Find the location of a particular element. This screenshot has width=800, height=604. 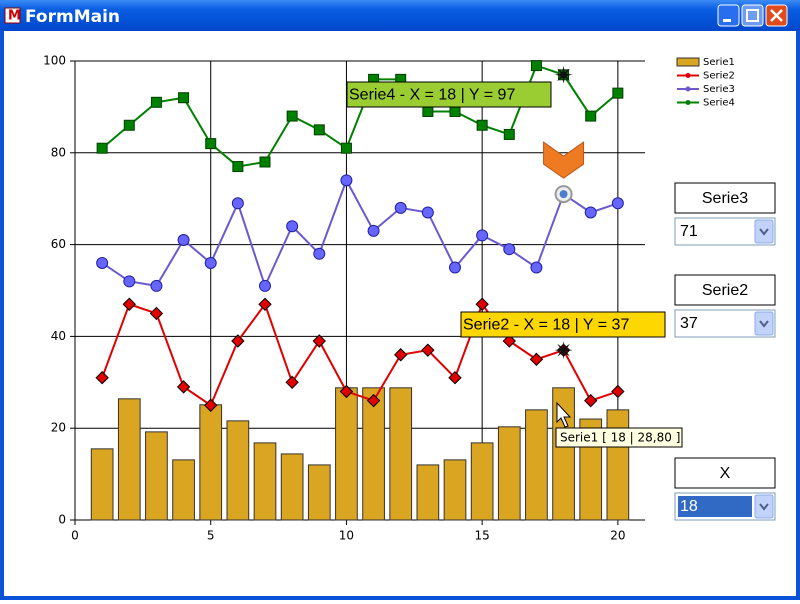

title-bar is located at coordinates (400, 15).